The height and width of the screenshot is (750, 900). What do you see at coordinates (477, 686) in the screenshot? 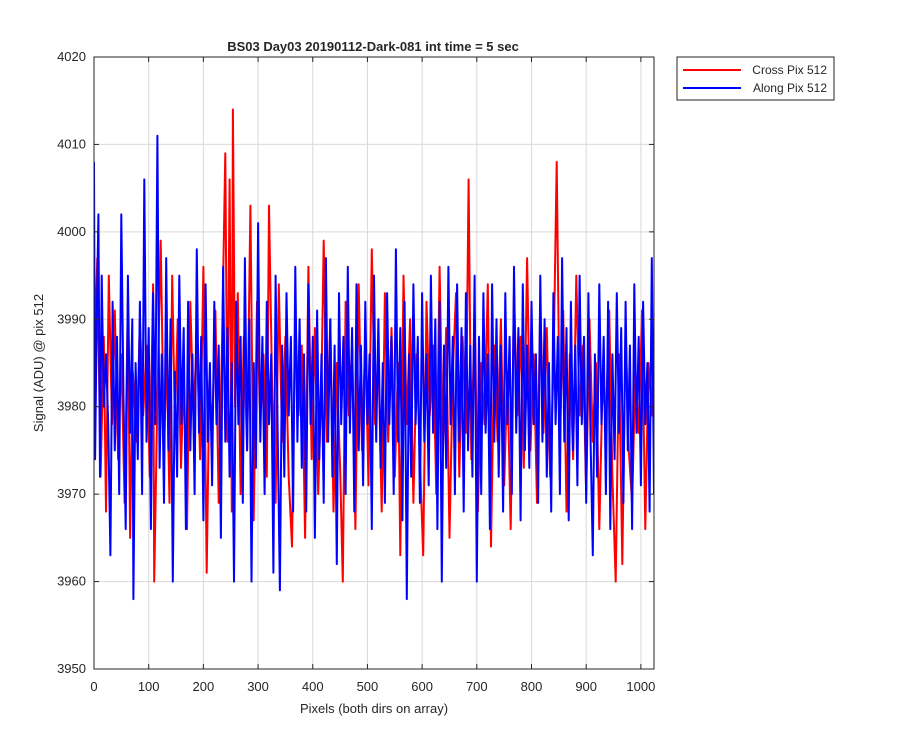
I see `x-tick-label: 700` at bounding box center [477, 686].